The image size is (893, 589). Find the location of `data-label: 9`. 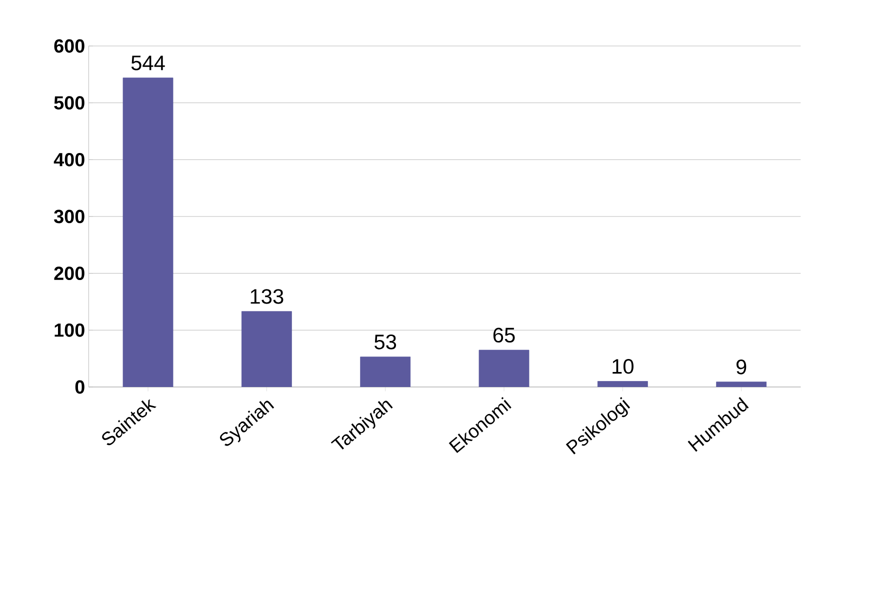

data-label: 9 is located at coordinates (741, 367).